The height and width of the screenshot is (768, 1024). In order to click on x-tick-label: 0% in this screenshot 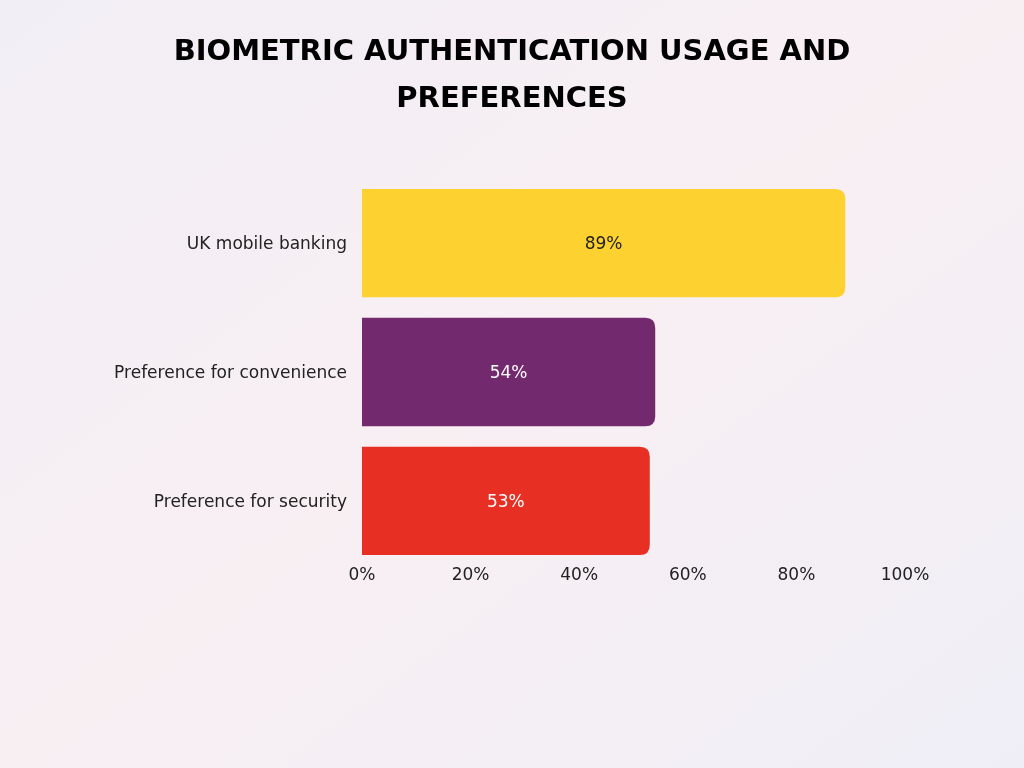, I will do `click(362, 573)`.